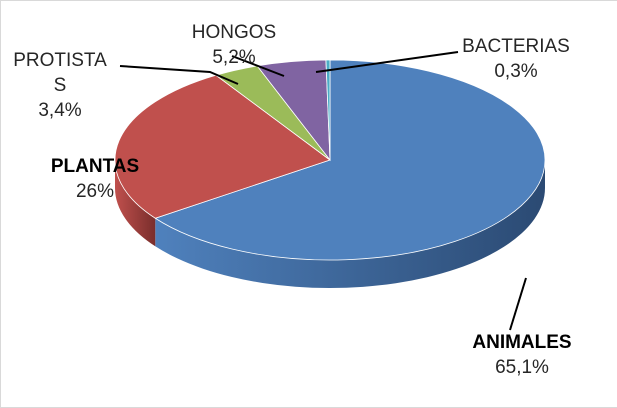 This screenshot has height=408, width=617. Describe the element at coordinates (258, 66) in the screenshot. I see `leader-line-hongos` at that location.